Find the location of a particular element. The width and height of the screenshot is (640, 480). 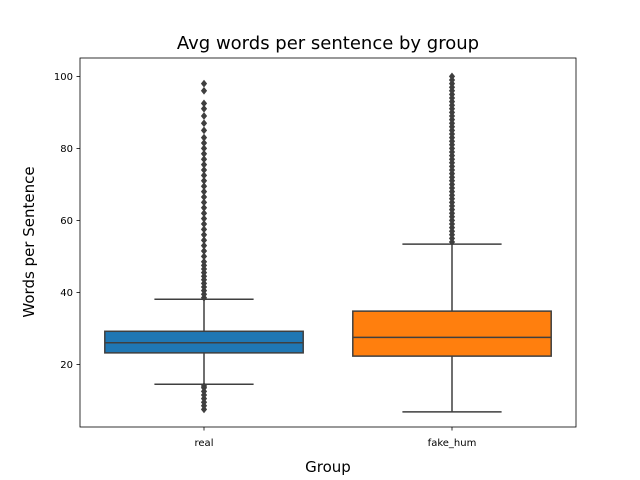

y-tick-label: 20 is located at coordinates (66, 365).